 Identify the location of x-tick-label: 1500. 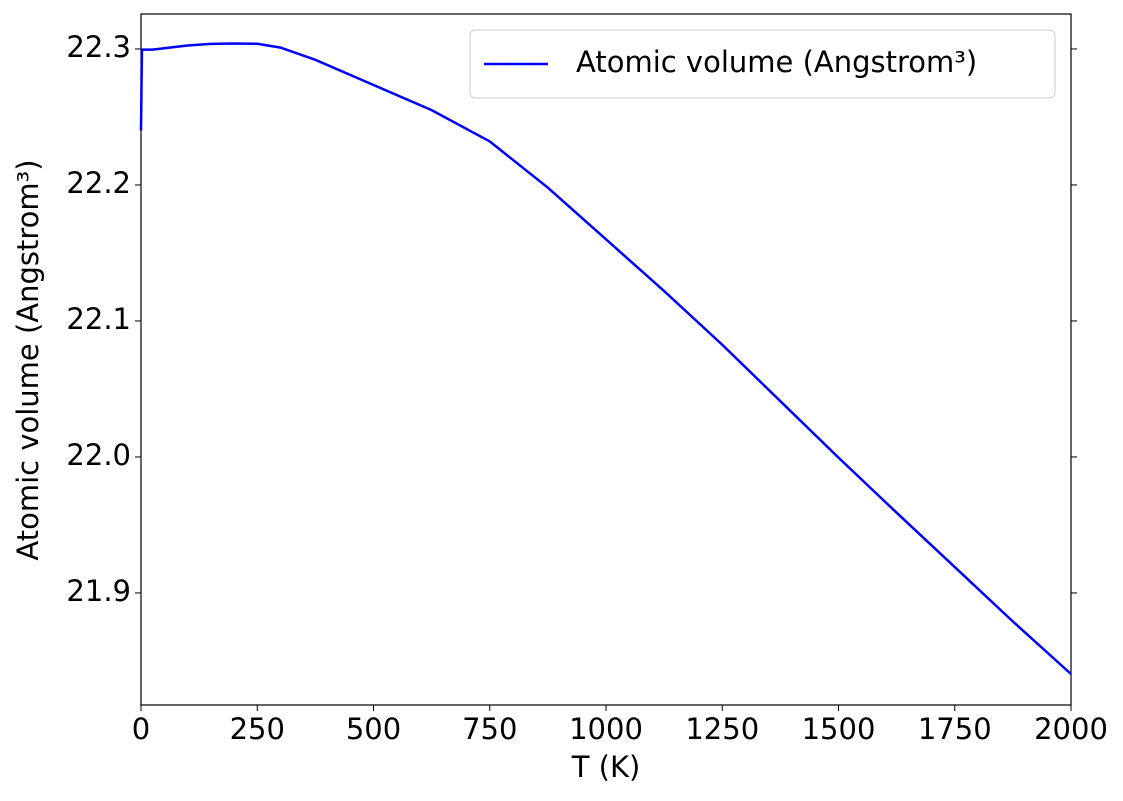
(839, 729).